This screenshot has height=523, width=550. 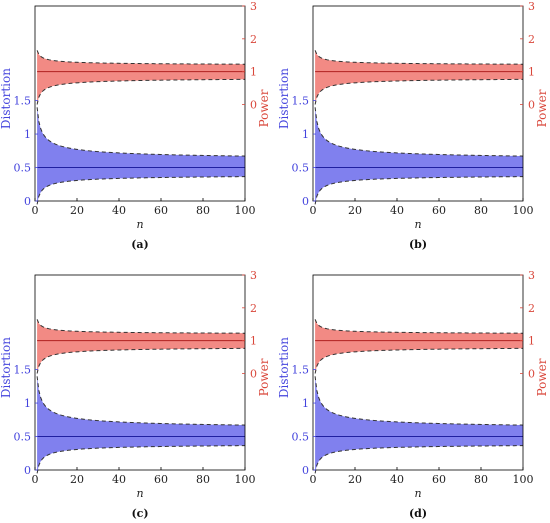 I want to click on panel-label: (a), so click(x=140, y=244).